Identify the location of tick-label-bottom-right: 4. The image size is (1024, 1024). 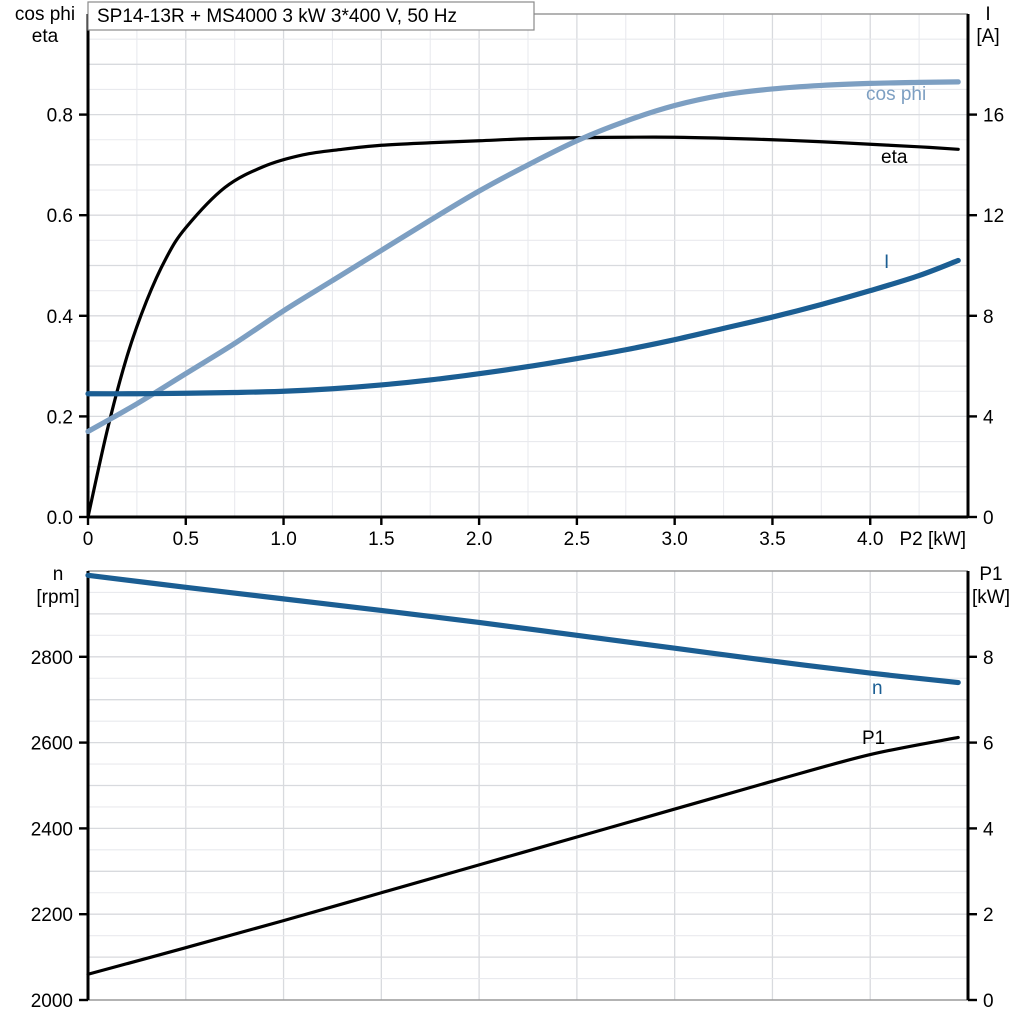
(988, 829).